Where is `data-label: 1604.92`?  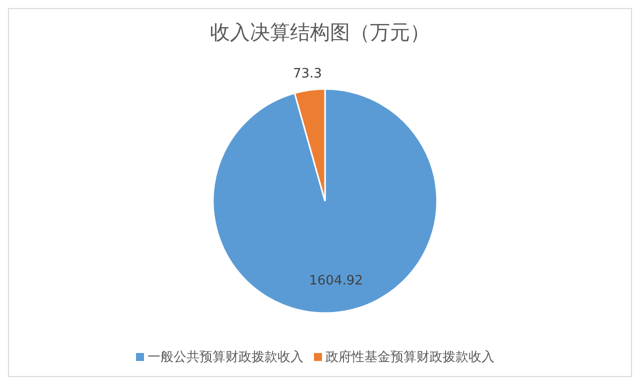 data-label: 1604.92 is located at coordinates (336, 280).